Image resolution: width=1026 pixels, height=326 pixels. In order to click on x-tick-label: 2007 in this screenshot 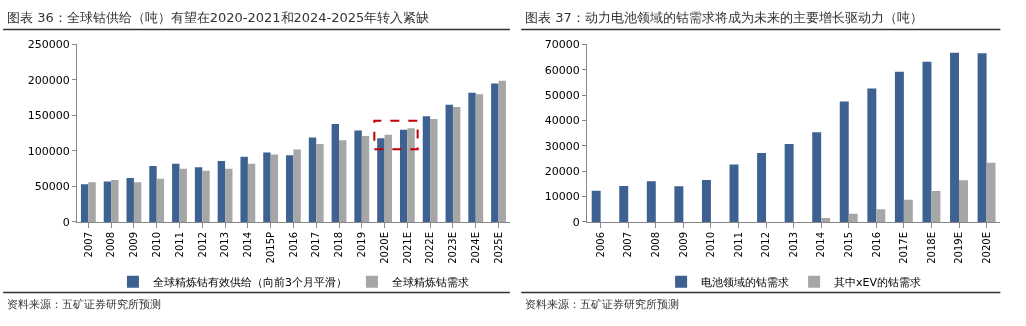, I will do `click(628, 244)`.